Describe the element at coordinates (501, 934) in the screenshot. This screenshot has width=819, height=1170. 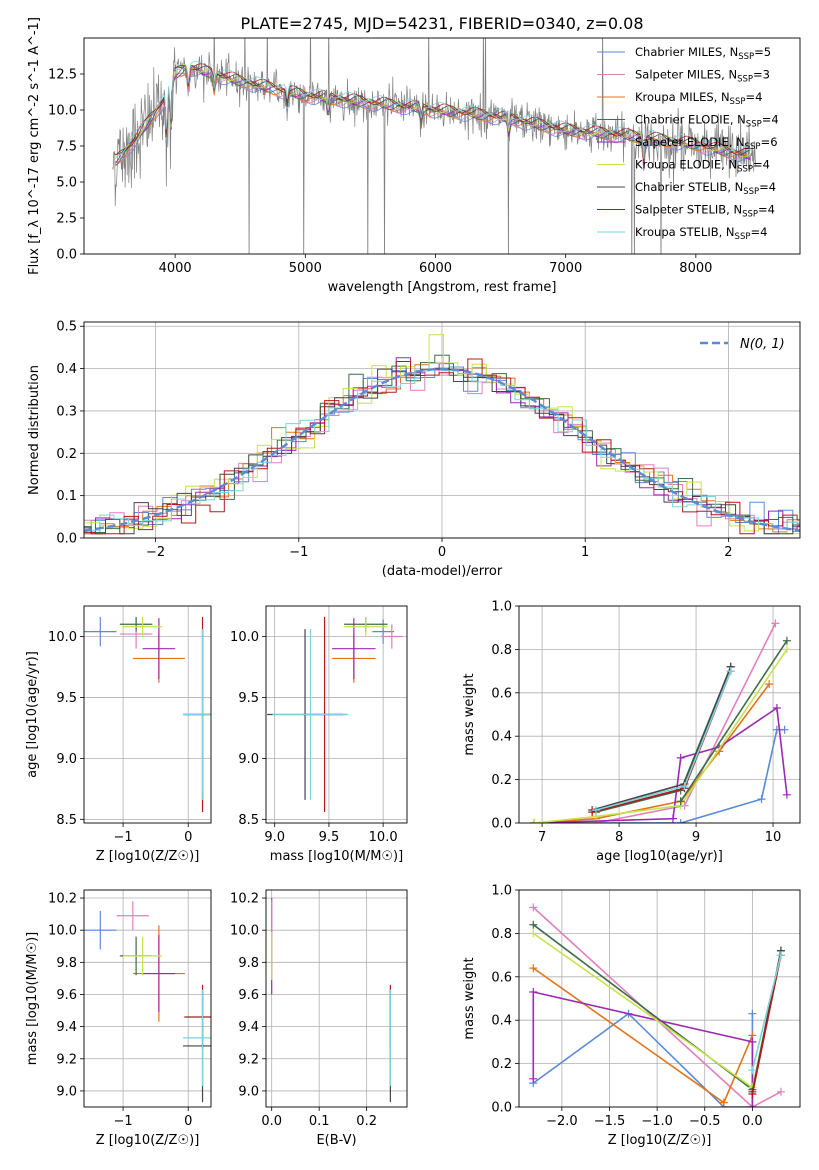
I see `y-tick-label: 0.8` at that location.